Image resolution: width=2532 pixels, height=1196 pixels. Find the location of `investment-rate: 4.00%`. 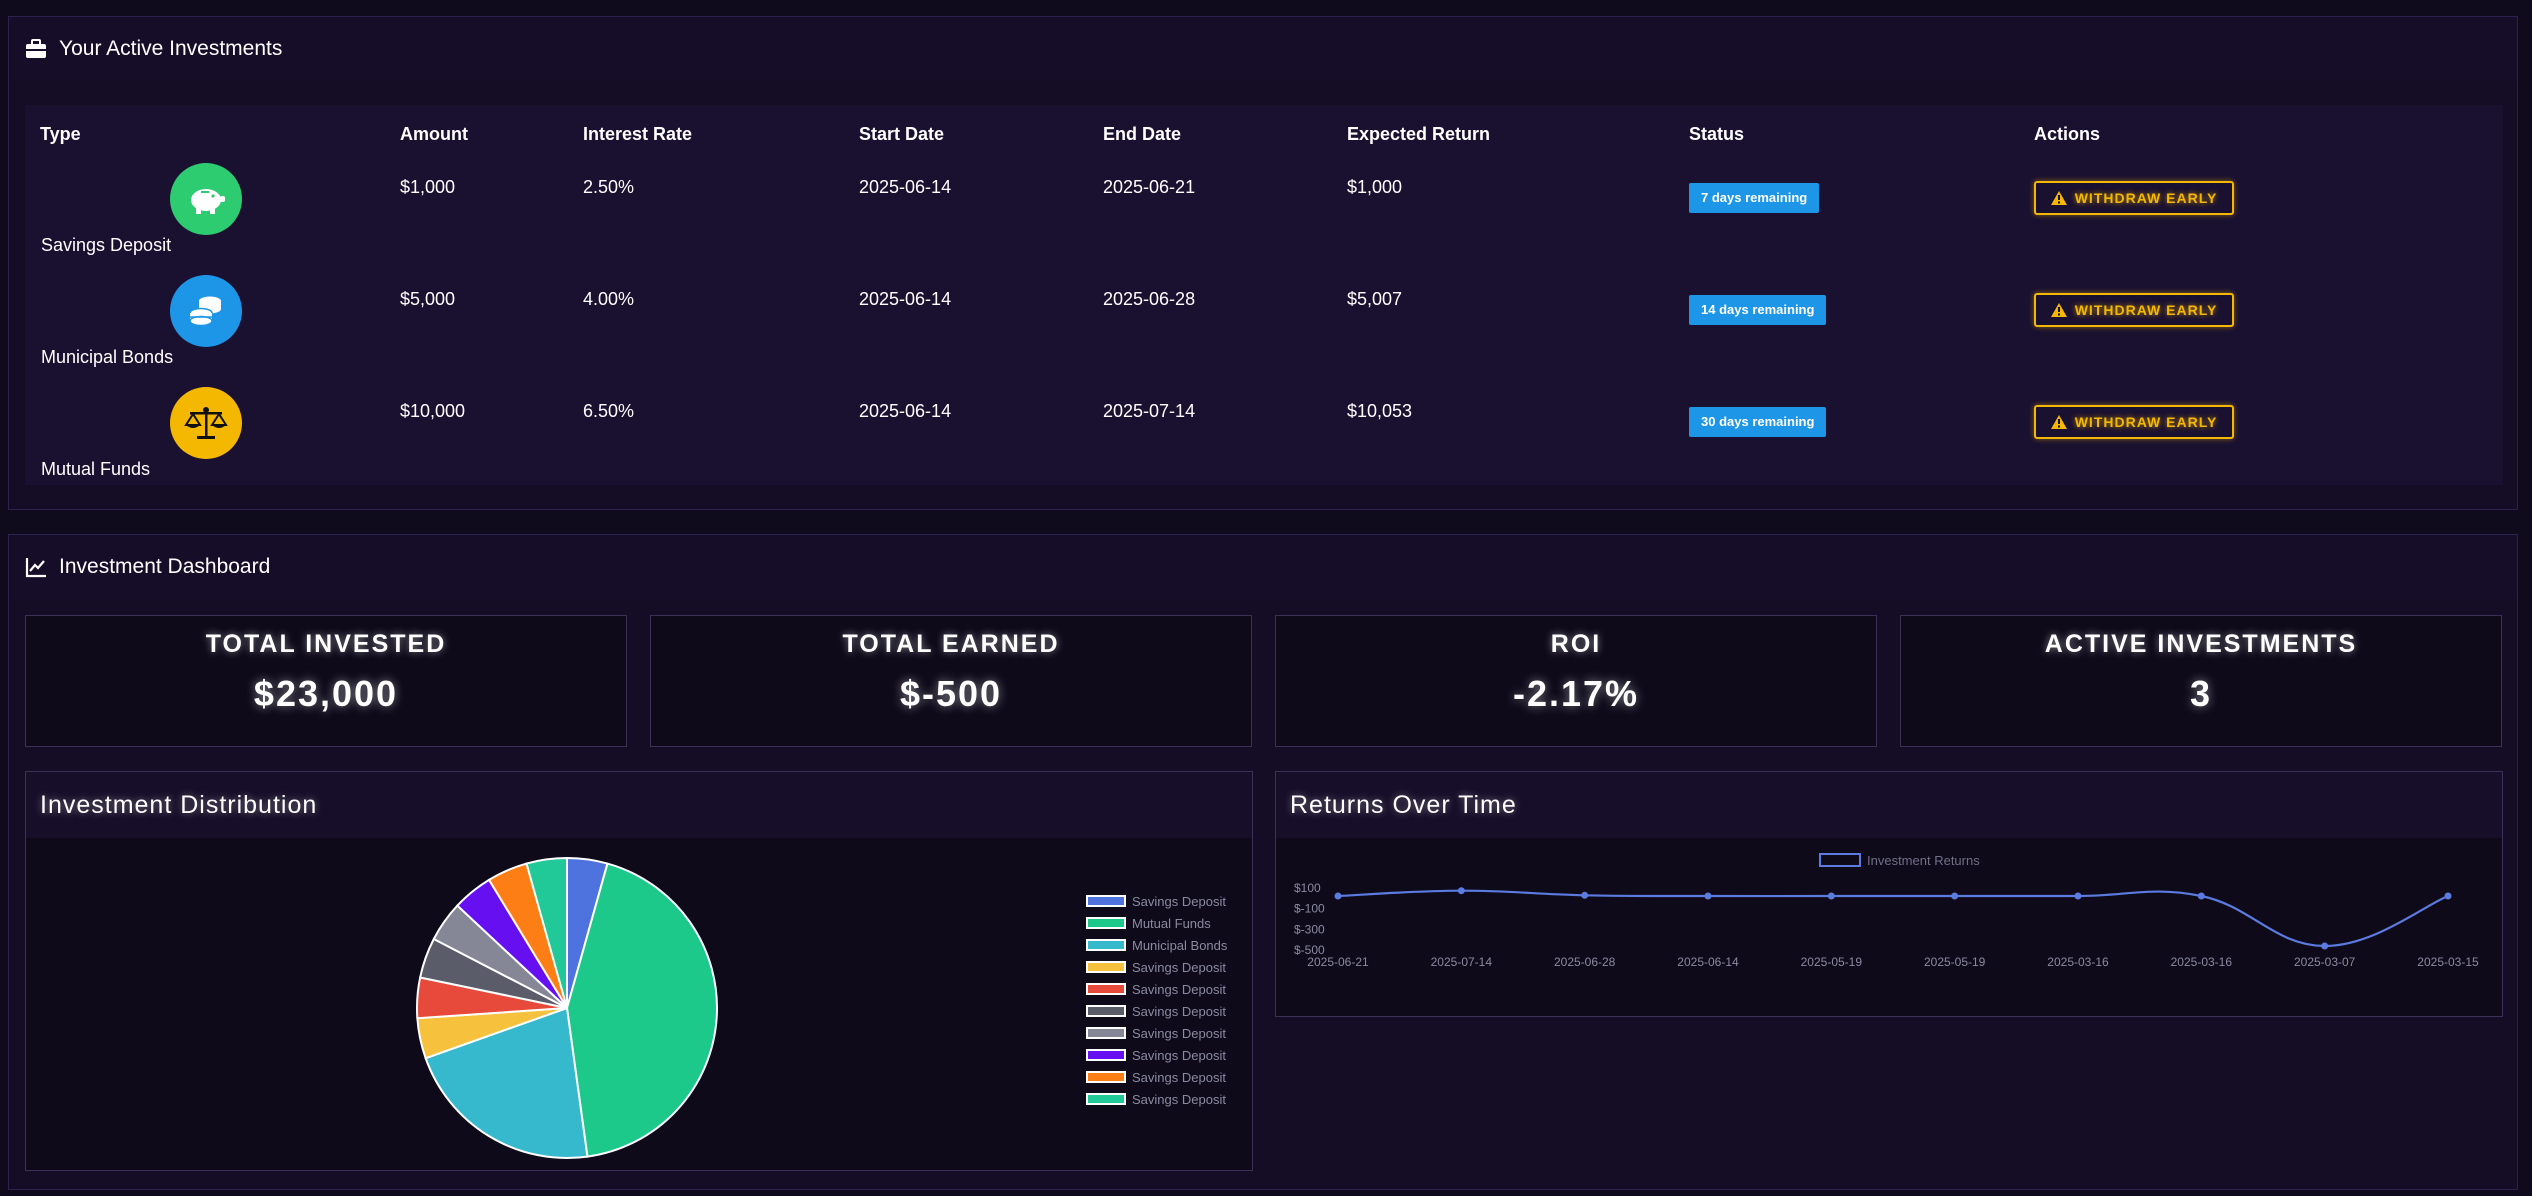

investment-rate: 4.00% is located at coordinates (609, 299).